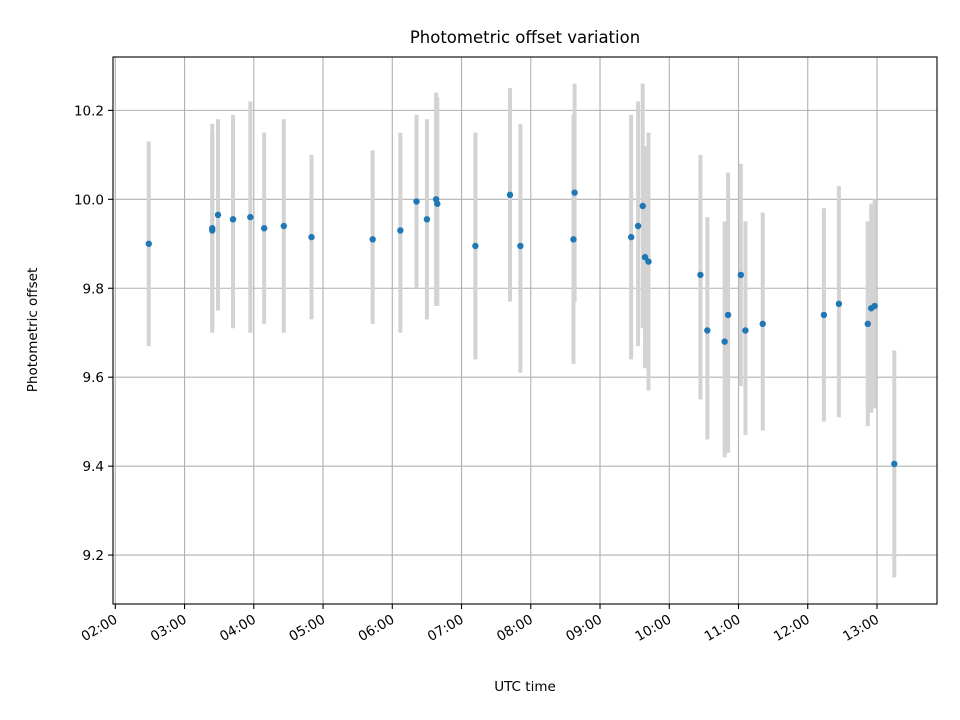 The height and width of the screenshot is (720, 960). Describe the element at coordinates (89, 111) in the screenshot. I see `y-tick-label: 10.2` at that location.